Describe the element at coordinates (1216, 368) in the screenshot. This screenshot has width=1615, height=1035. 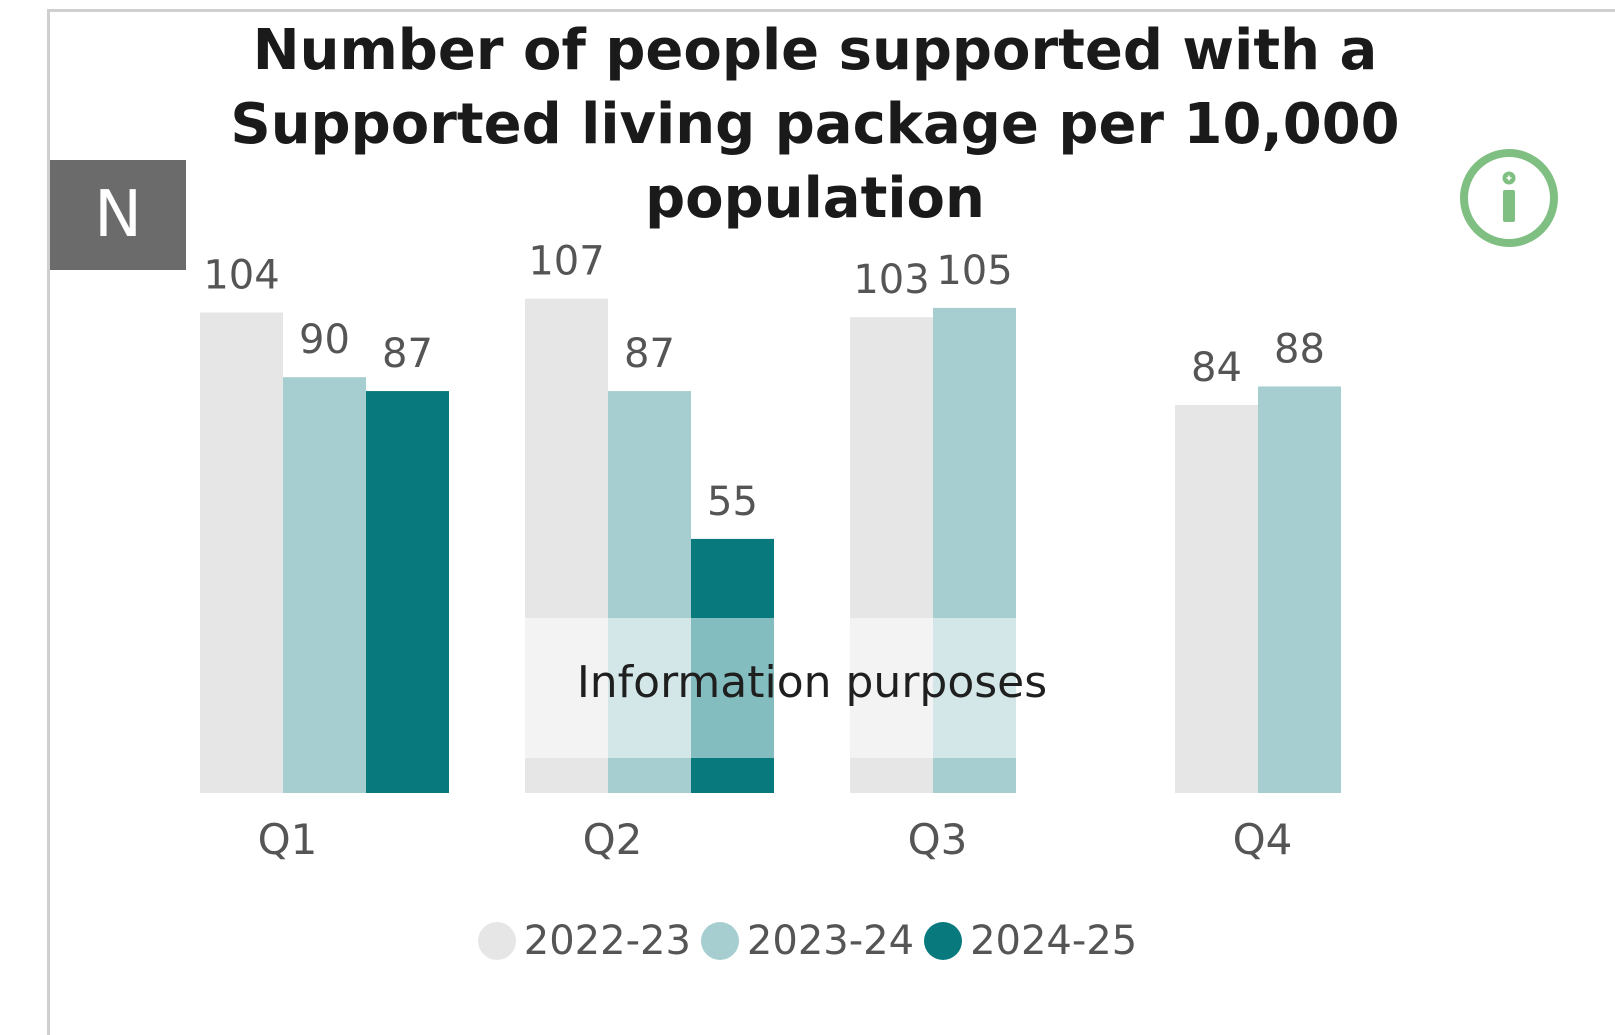
I see `value-label-q4-2022-23: 84` at that location.